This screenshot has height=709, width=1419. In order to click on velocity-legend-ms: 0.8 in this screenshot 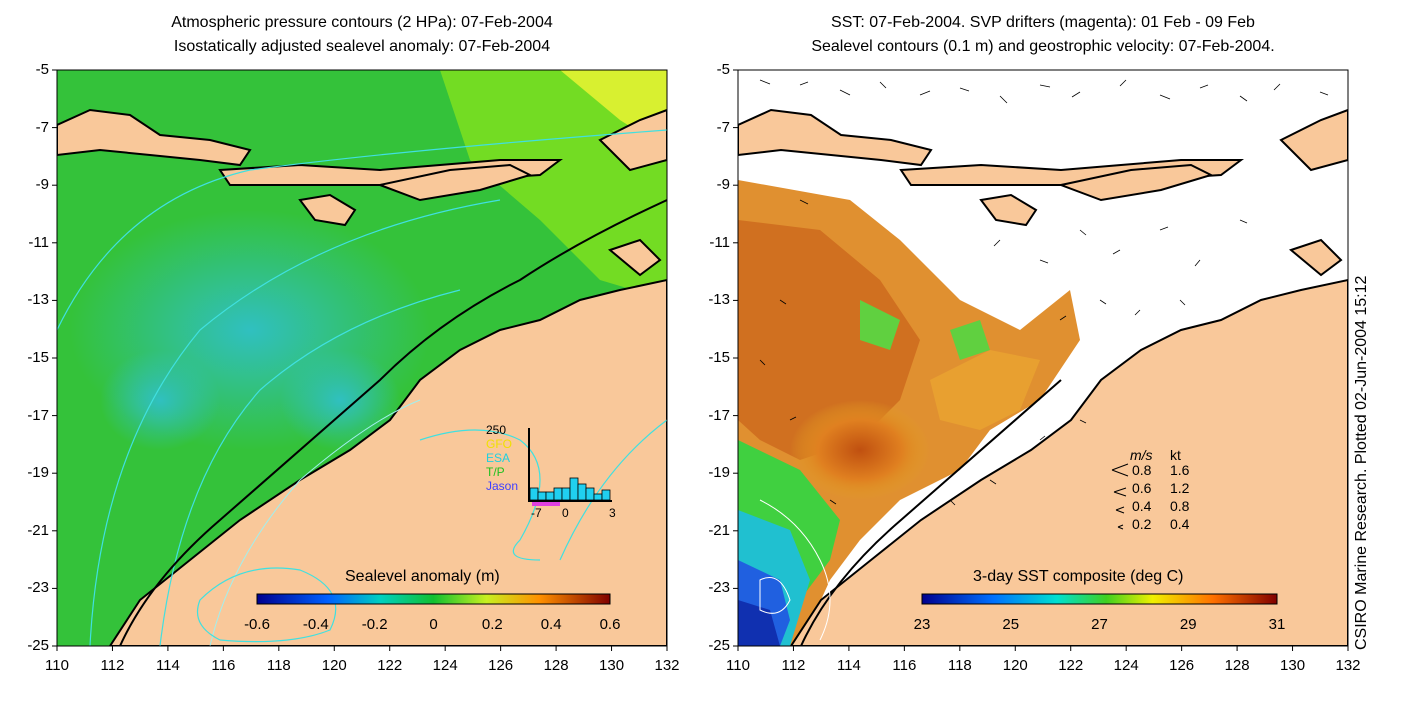, I will do `click(1142, 470)`.